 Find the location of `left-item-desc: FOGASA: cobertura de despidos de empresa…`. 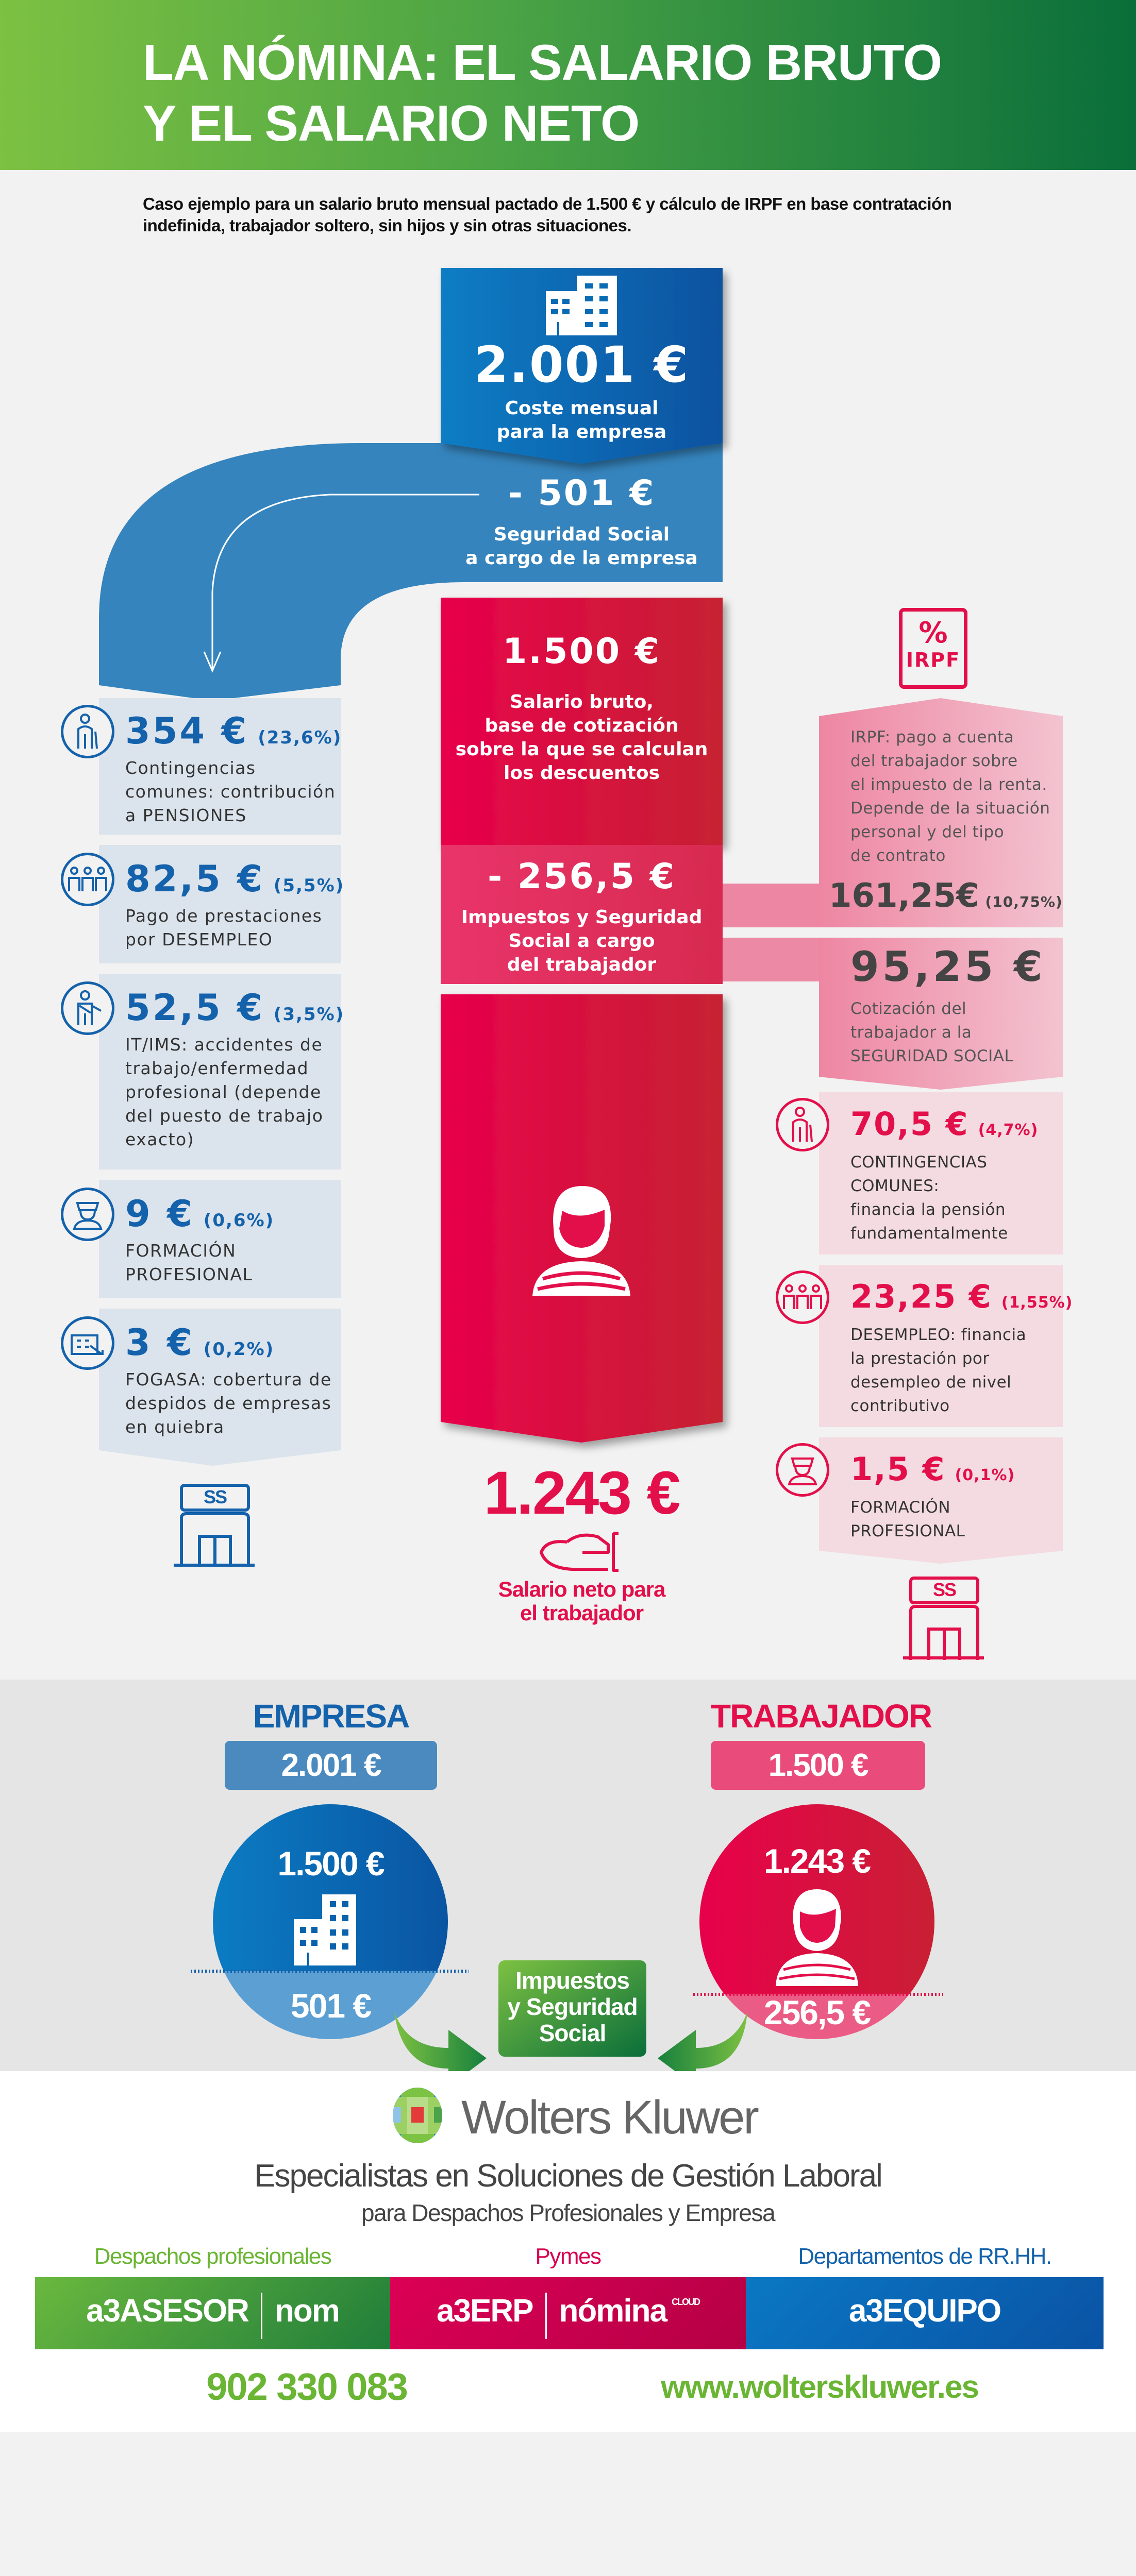

left-item-desc: FOGASA: cobertura de despidos de empresa… is located at coordinates (228, 1403).